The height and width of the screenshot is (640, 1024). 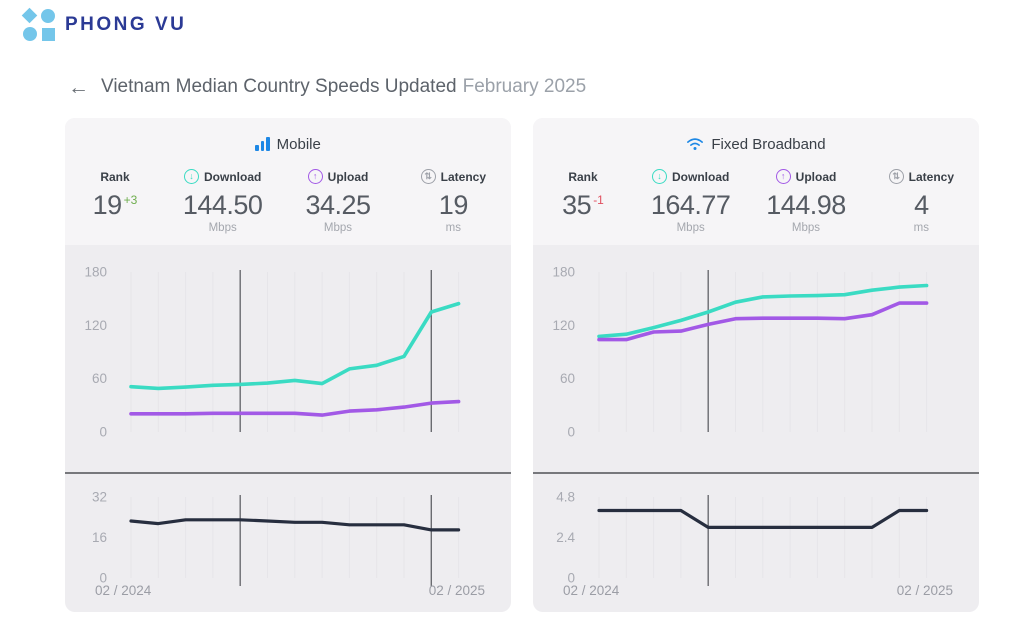 What do you see at coordinates (48, 34) in the screenshot?
I see `logo-square-shape` at bounding box center [48, 34].